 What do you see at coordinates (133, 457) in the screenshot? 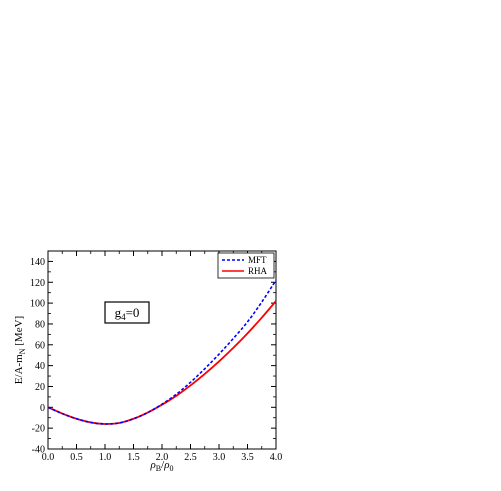
I see `x-tick-label: 1.5` at bounding box center [133, 457].